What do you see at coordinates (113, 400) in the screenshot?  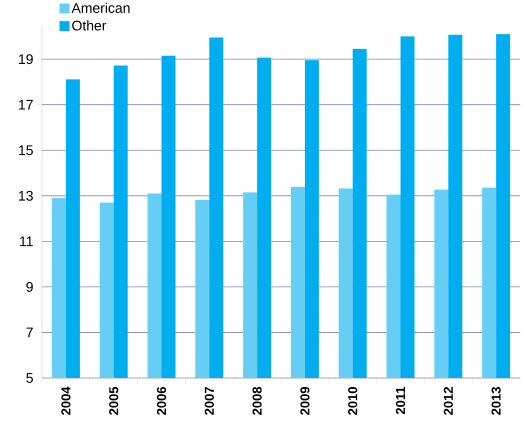 I see `x-tick-label: 2005` at bounding box center [113, 400].